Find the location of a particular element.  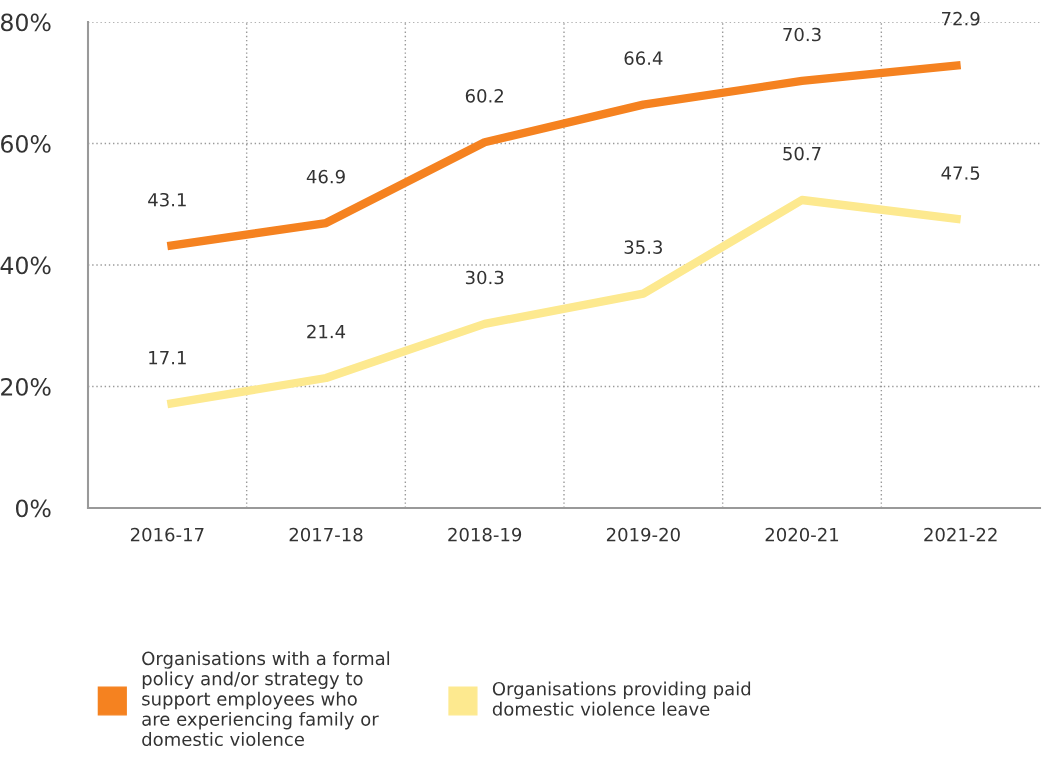

x-tick-label: 2019-20 is located at coordinates (643, 534).